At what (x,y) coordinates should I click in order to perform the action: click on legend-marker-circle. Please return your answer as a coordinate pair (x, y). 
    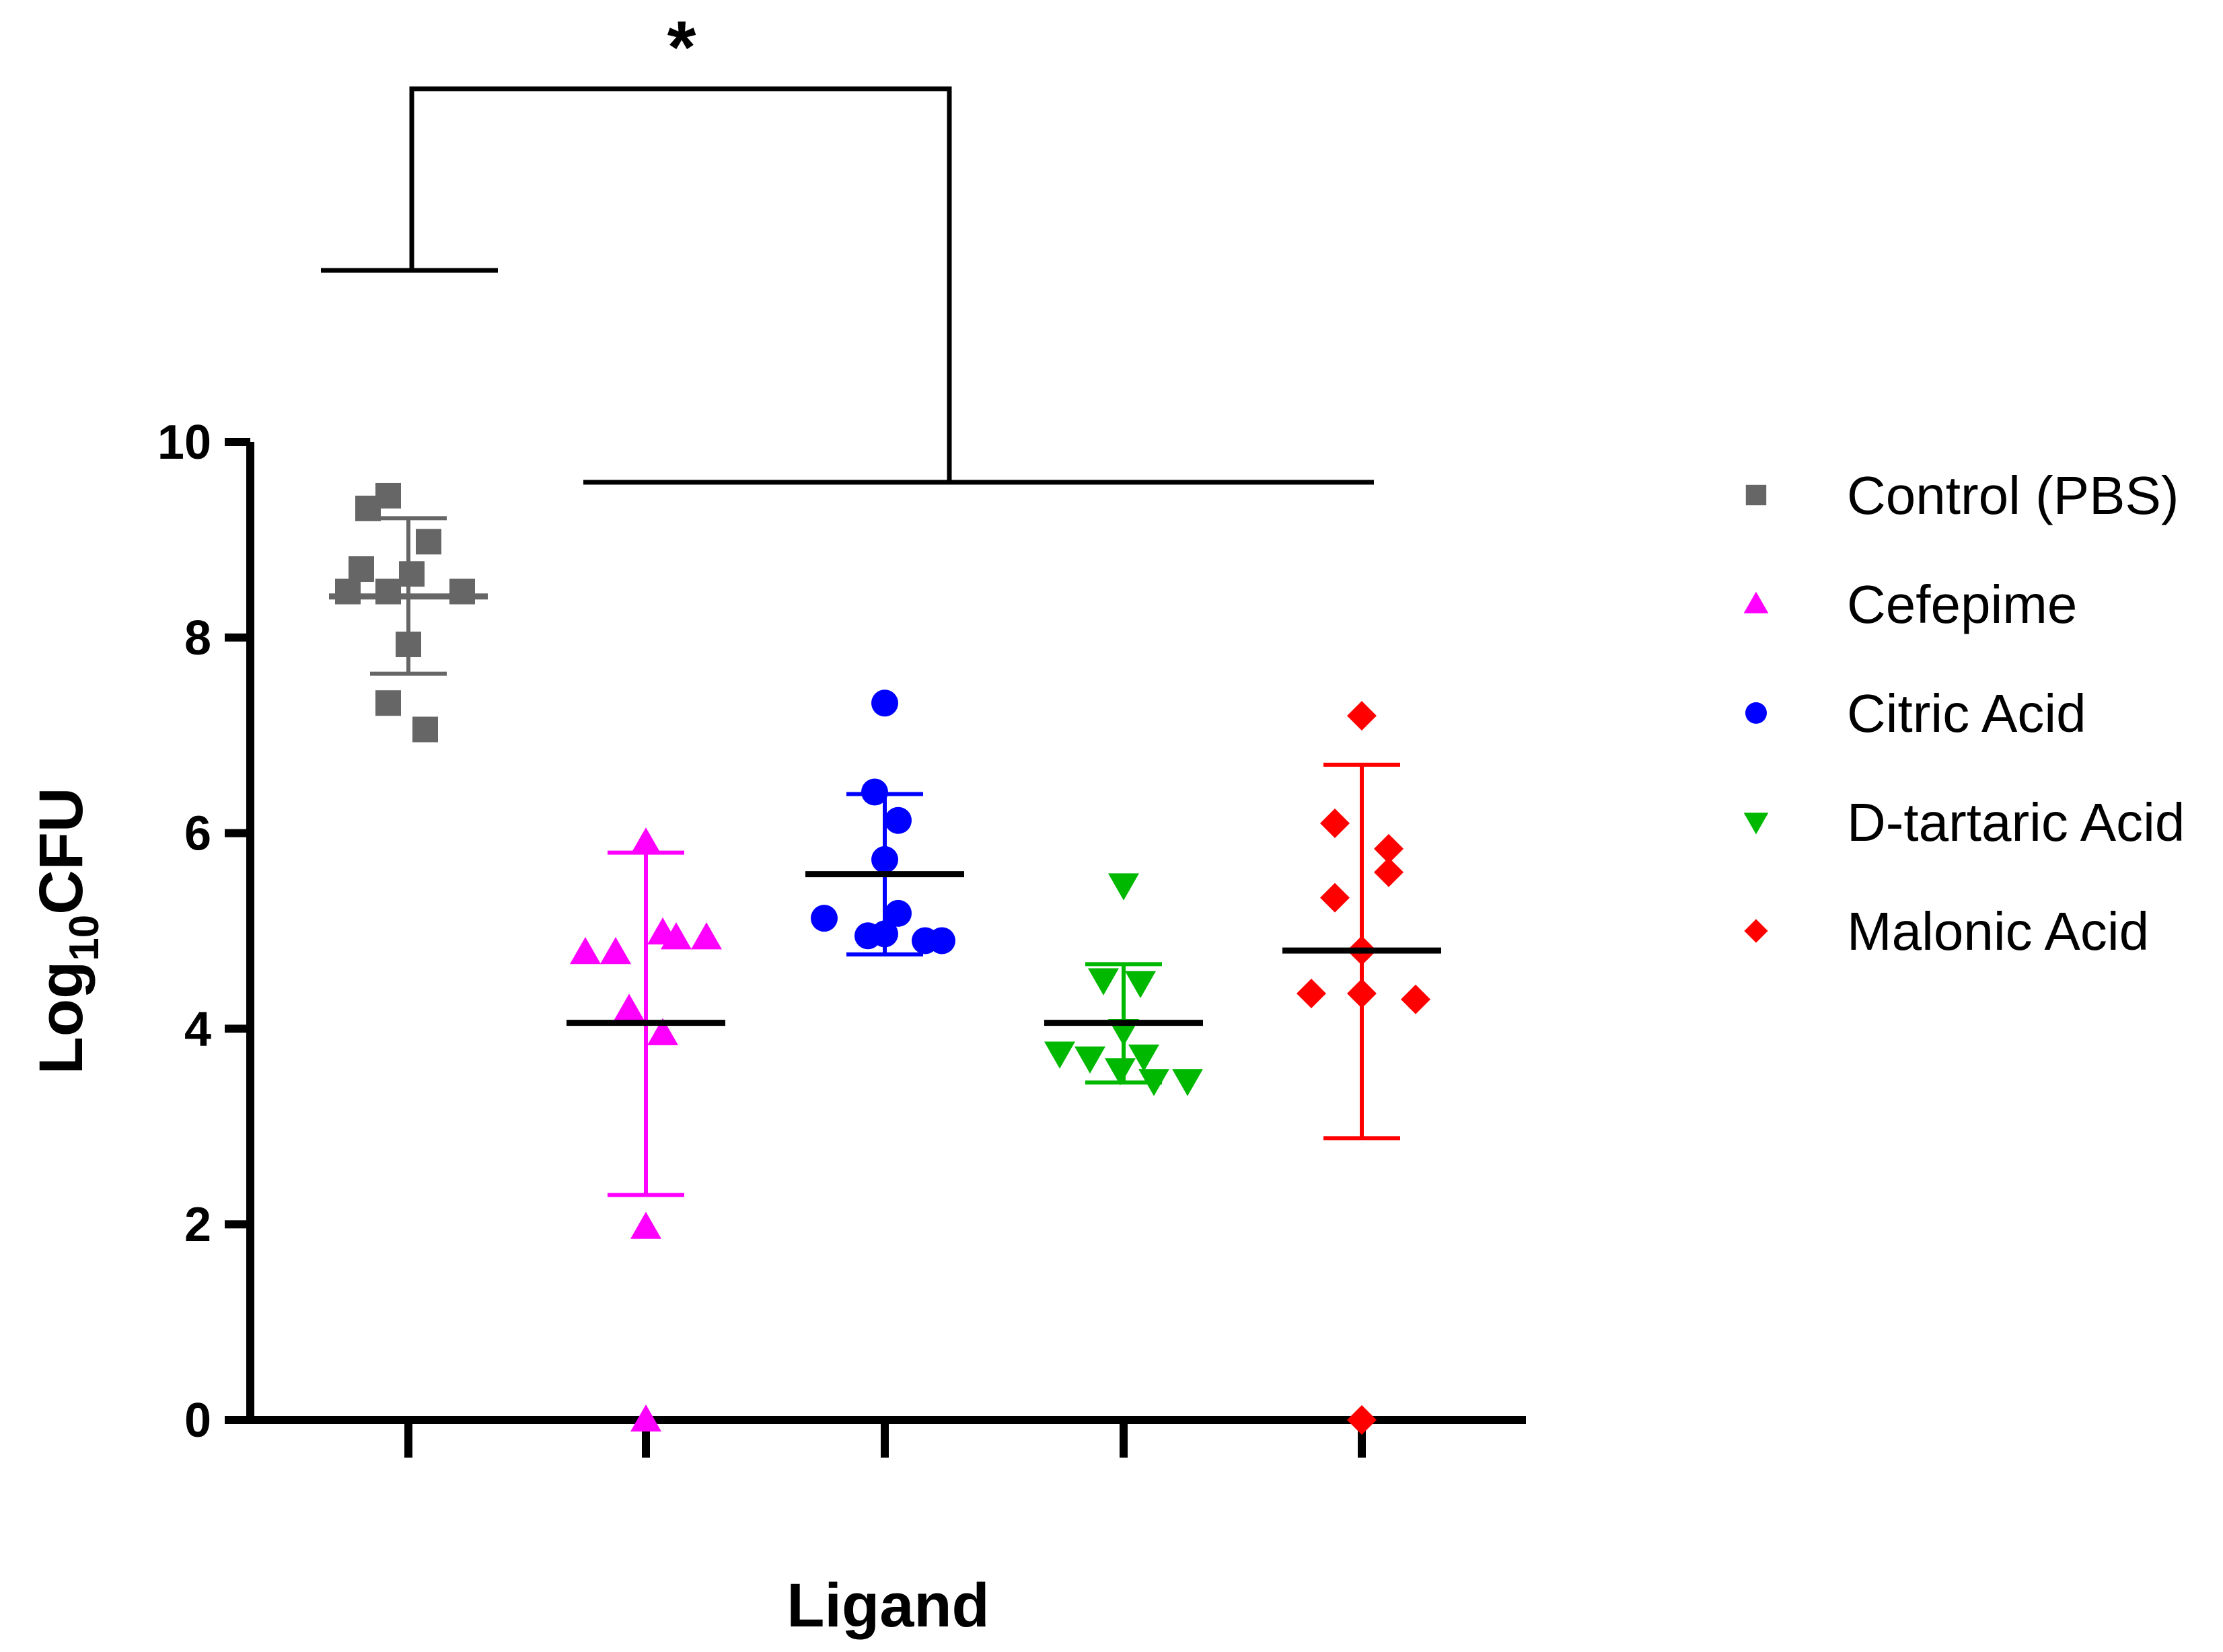
    Looking at the image, I should click on (1756, 713).